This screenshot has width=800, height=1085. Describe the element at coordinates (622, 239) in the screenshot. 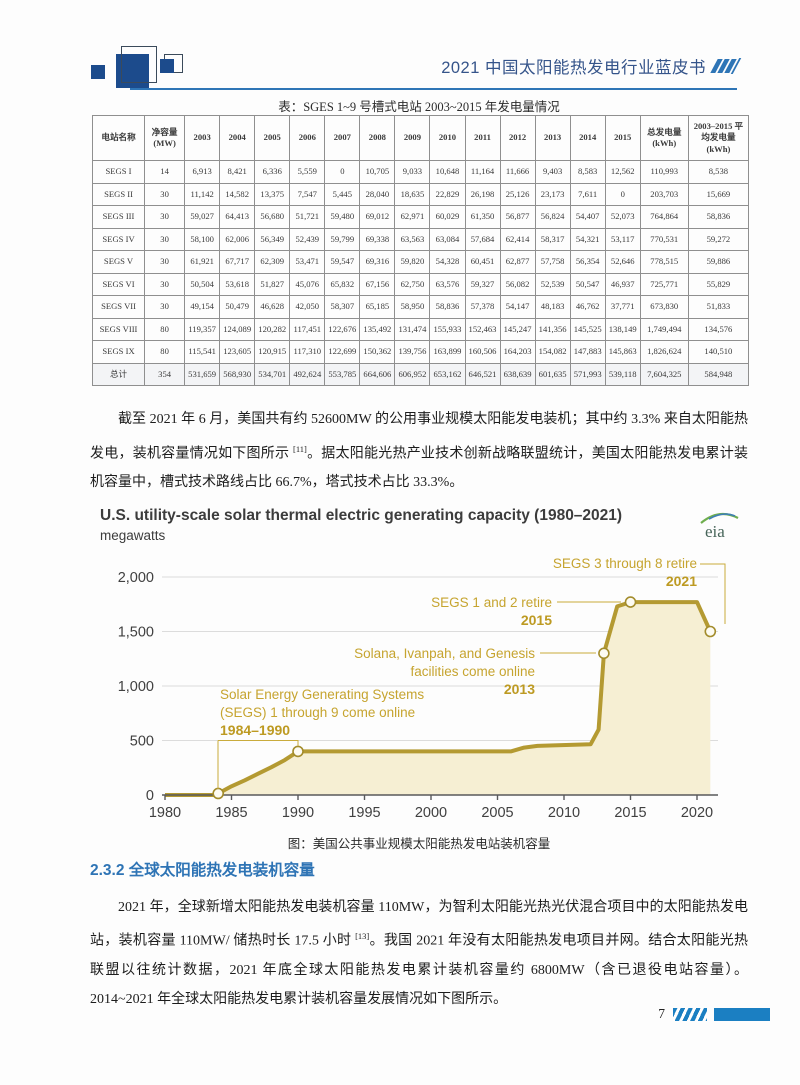

I see `table-cell: 53,117` at that location.